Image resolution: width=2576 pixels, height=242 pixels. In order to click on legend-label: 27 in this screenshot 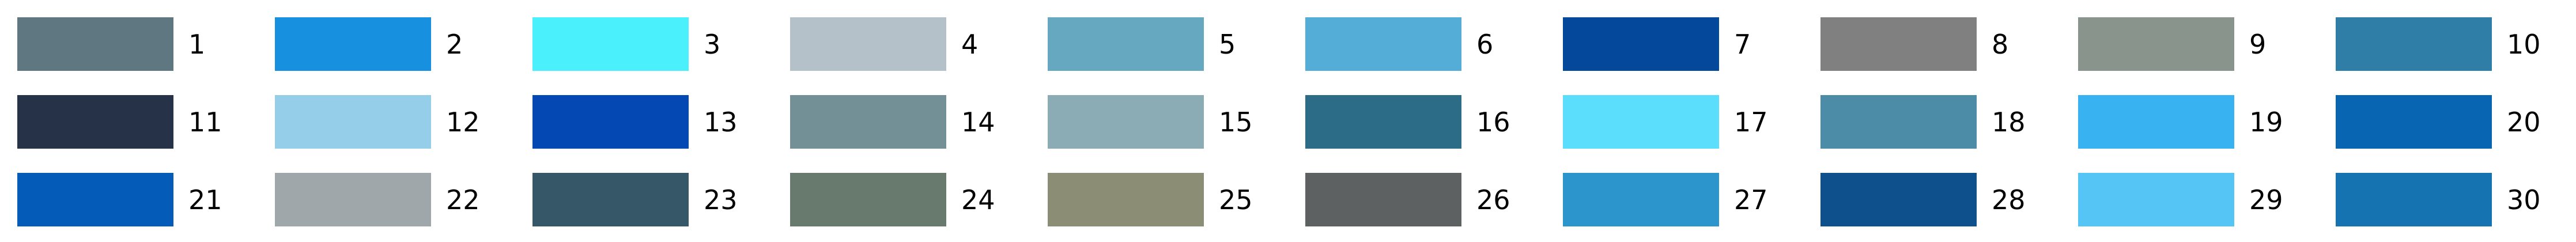, I will do `click(1751, 199)`.